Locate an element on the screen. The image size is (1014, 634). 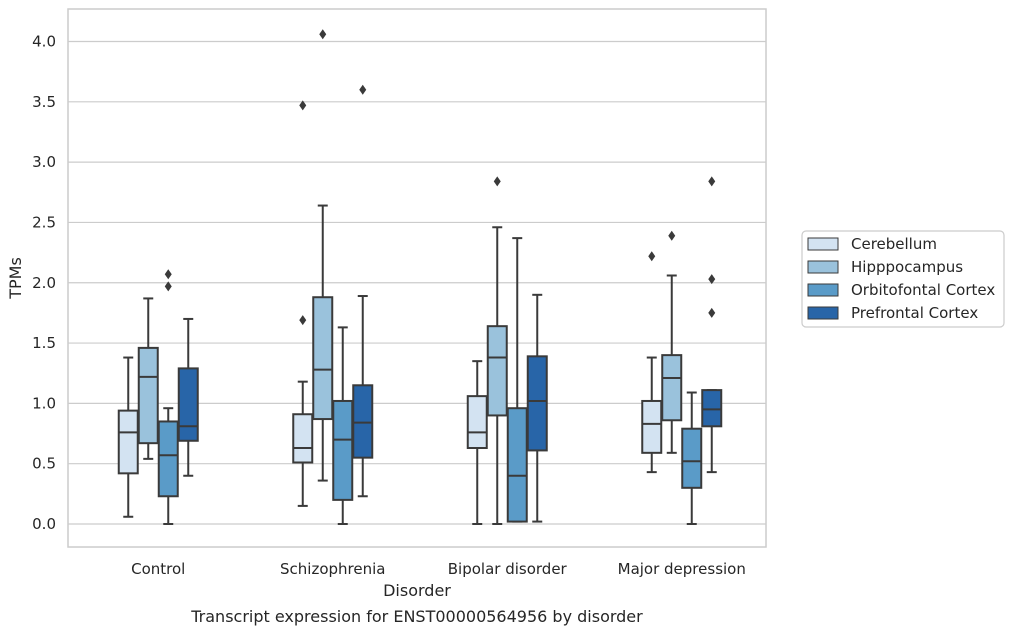
y-tick-label: 2.5 is located at coordinates (44, 222).